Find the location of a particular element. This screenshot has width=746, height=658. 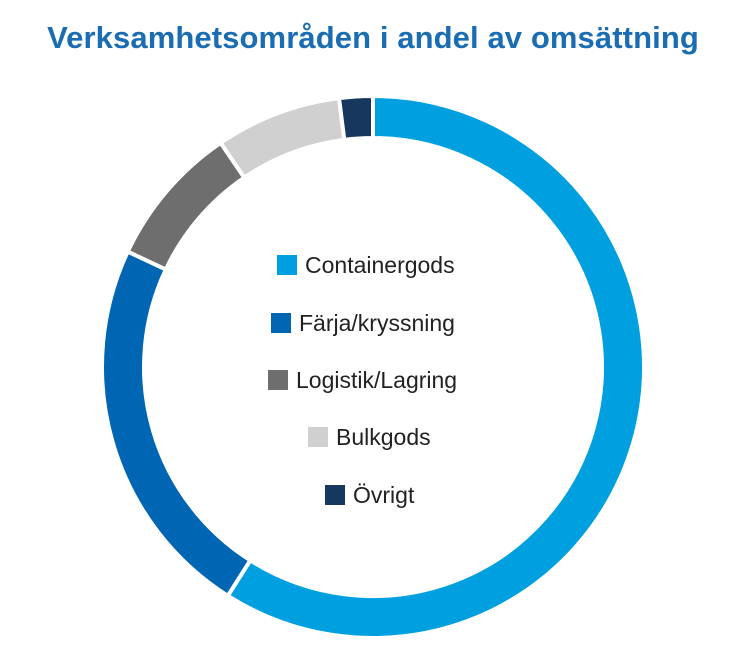

legend-item-bulkgods: Bulkgods is located at coordinates (369, 437).